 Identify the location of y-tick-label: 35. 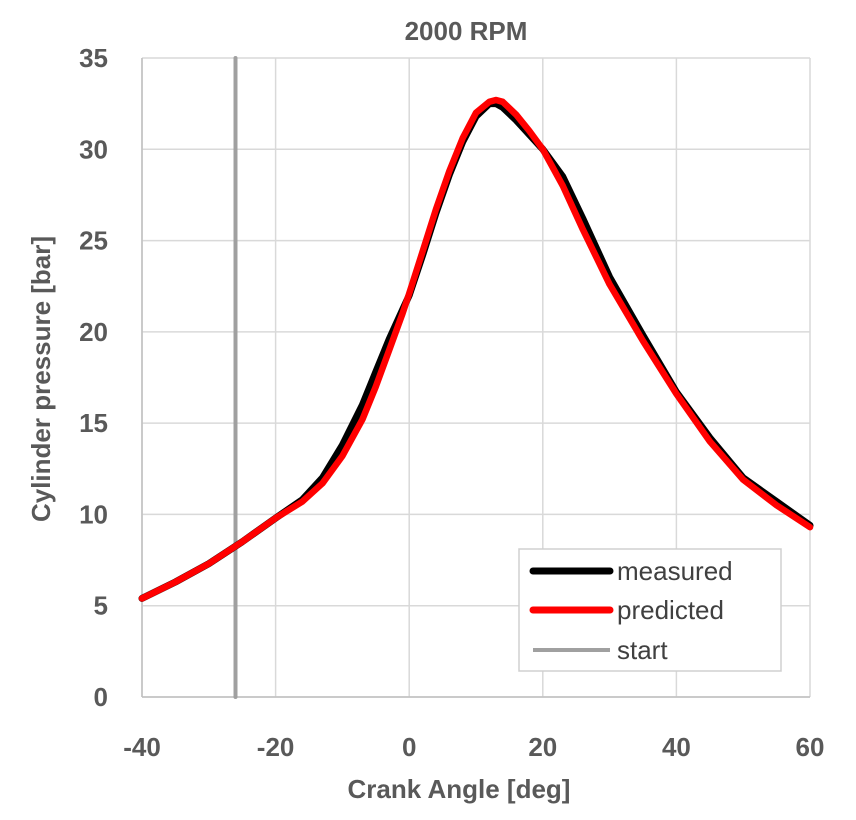
(93, 58).